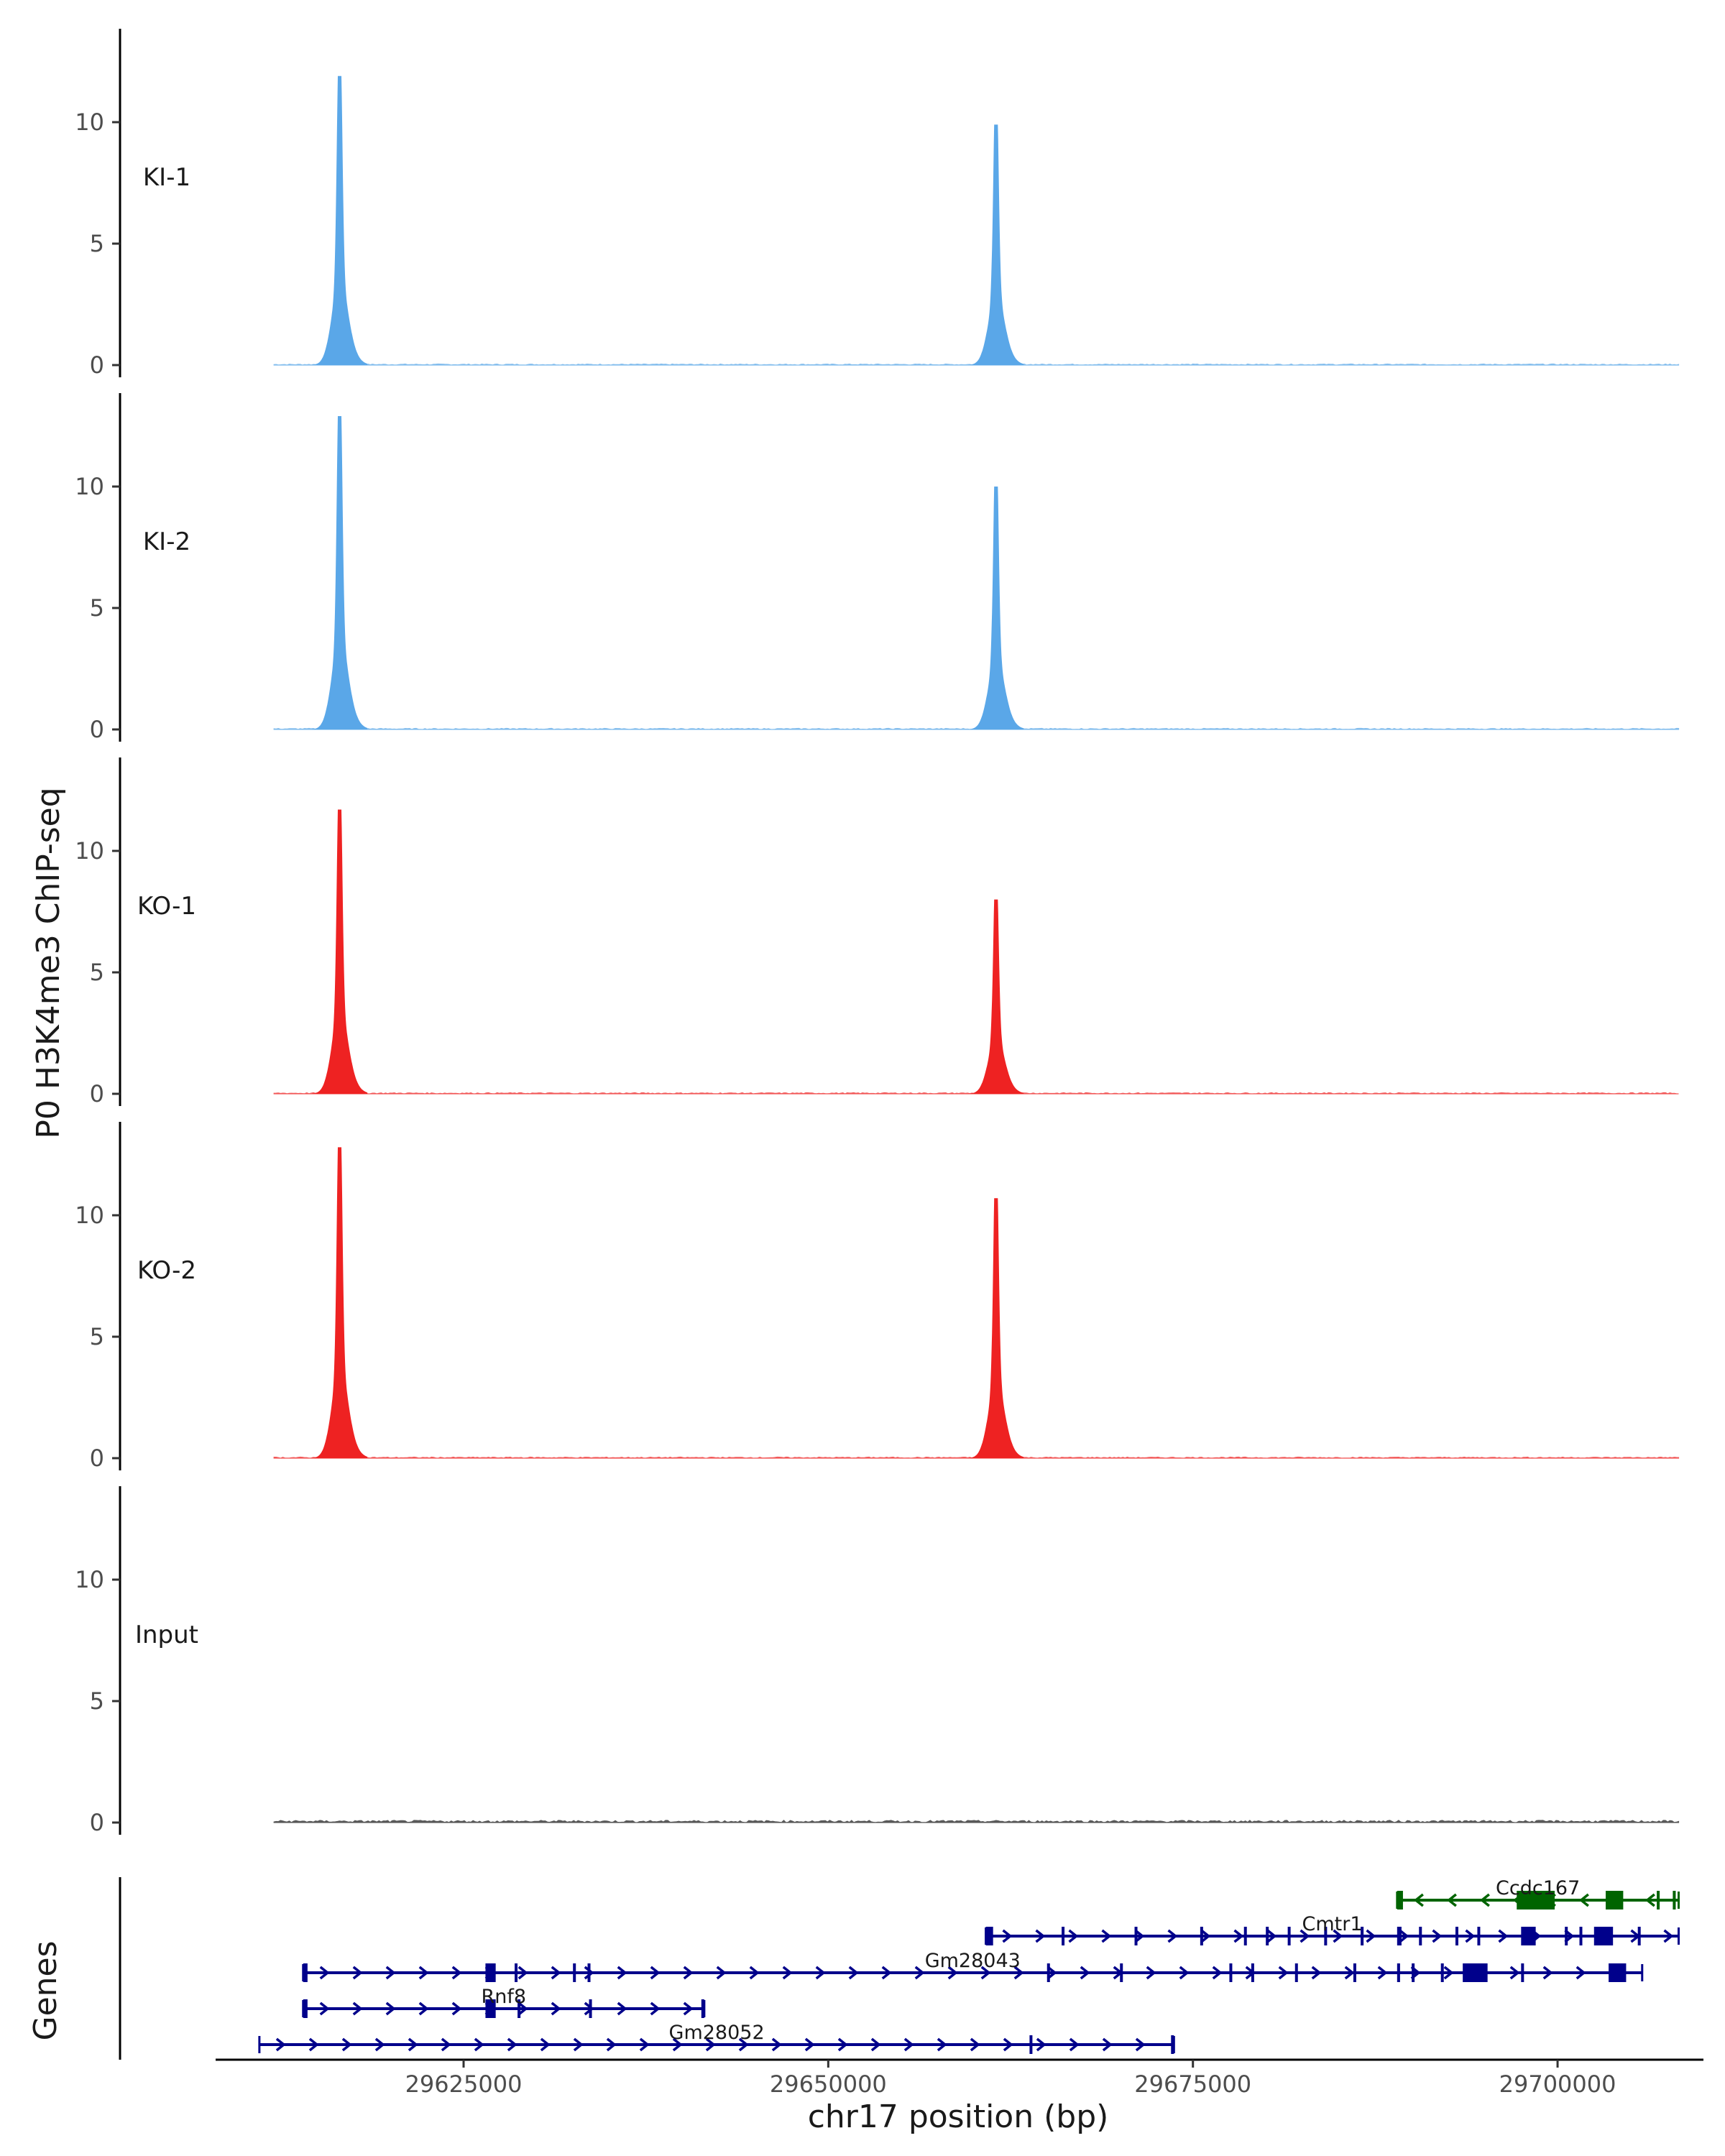 The width and height of the screenshot is (1725, 2156). What do you see at coordinates (1538, 1888) in the screenshot?
I see `gene-label: Ccdc167` at bounding box center [1538, 1888].